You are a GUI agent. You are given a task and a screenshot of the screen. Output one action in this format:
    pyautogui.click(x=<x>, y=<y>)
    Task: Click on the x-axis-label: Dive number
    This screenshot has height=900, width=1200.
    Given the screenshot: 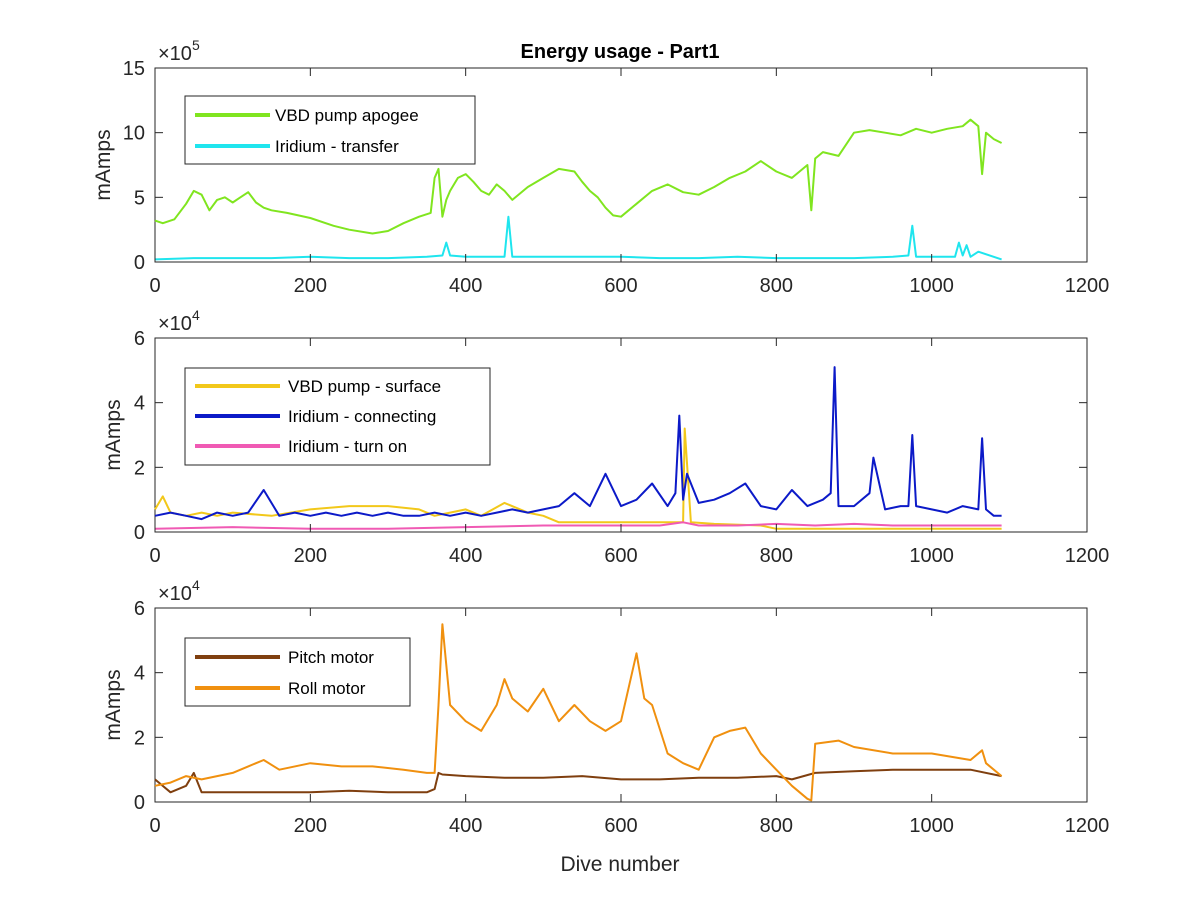 What is the action you would take?
    pyautogui.click(x=619, y=864)
    